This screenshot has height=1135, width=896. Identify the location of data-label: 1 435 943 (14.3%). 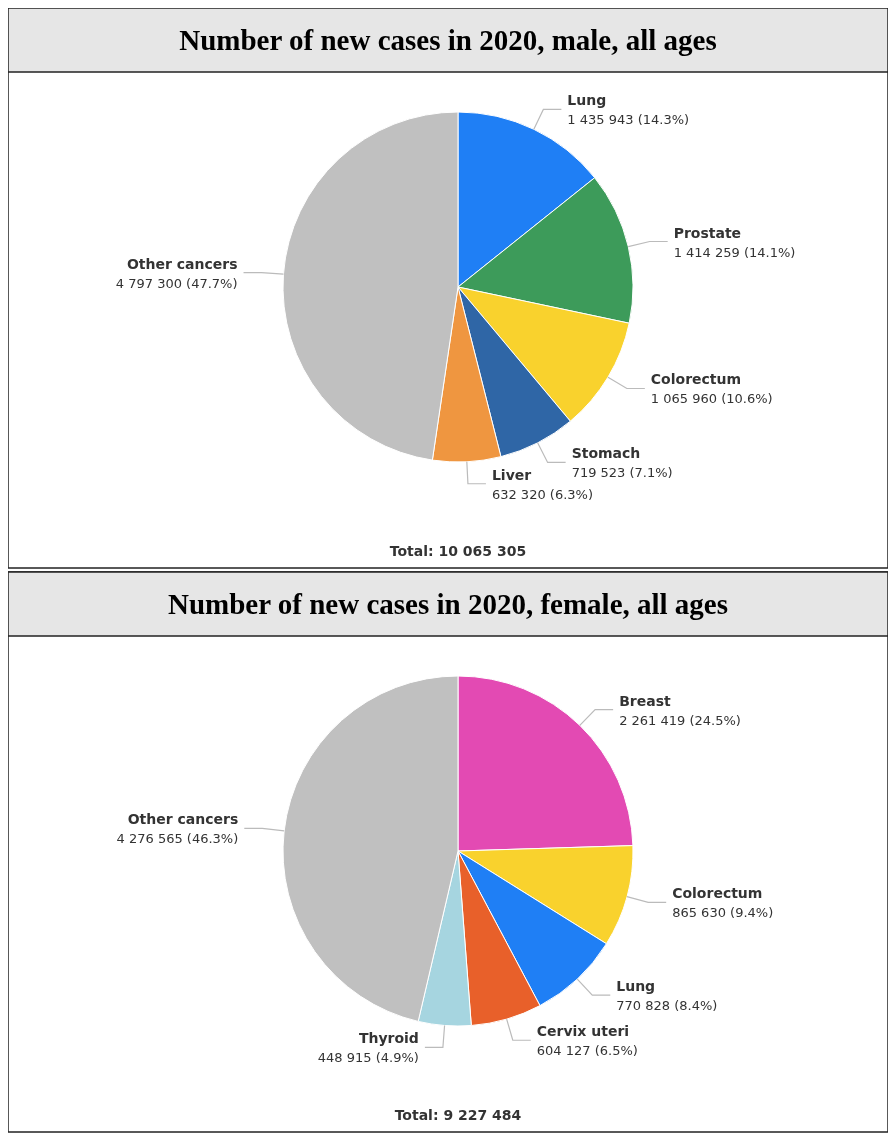
(628, 120).